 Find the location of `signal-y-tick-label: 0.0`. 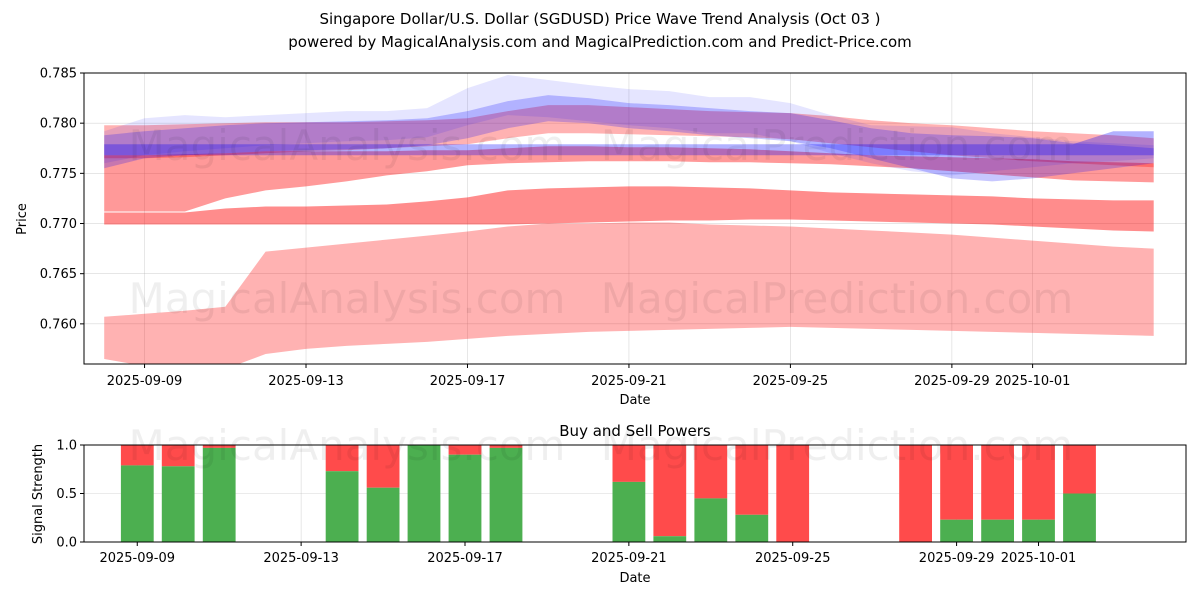

signal-y-tick-label: 0.0 is located at coordinates (66, 543).